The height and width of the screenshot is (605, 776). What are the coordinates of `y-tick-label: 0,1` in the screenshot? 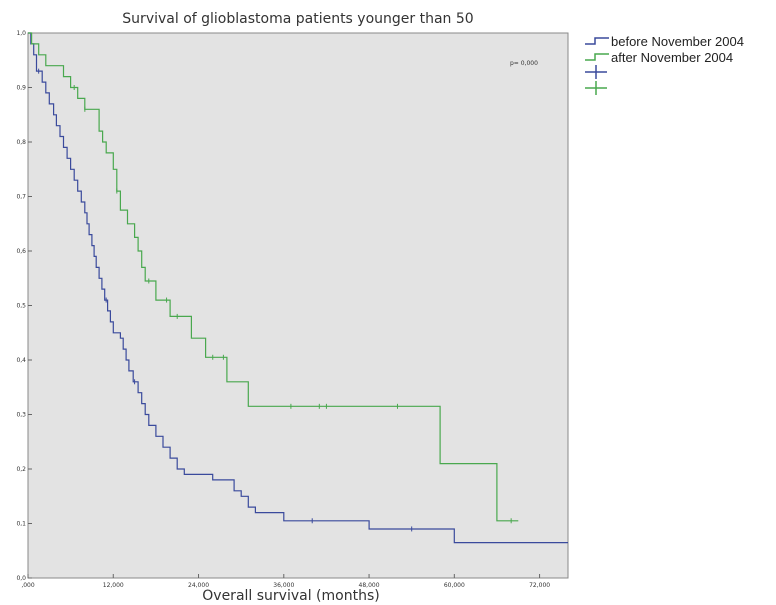 It's located at (21, 524).